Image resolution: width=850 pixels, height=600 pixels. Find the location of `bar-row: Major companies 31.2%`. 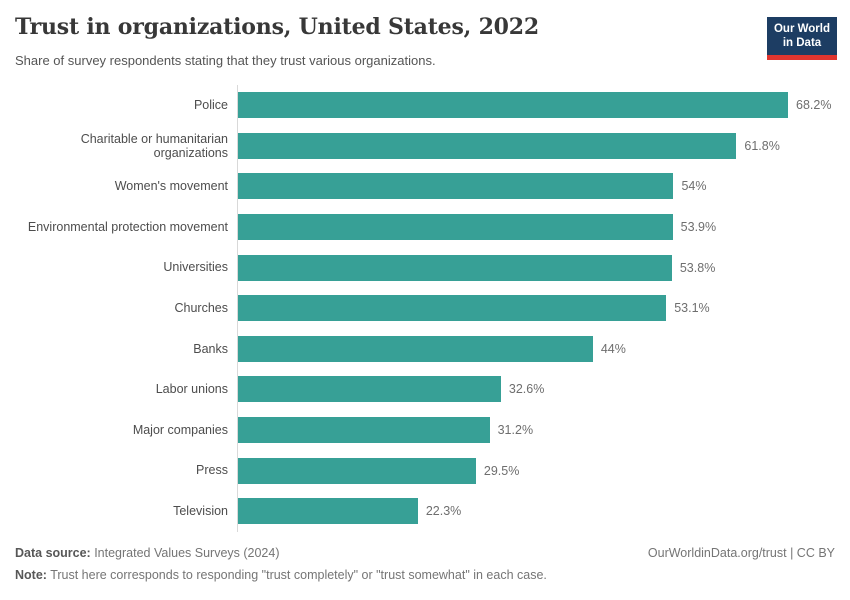

bar-row: Major companies 31.2% is located at coordinates (425, 430).